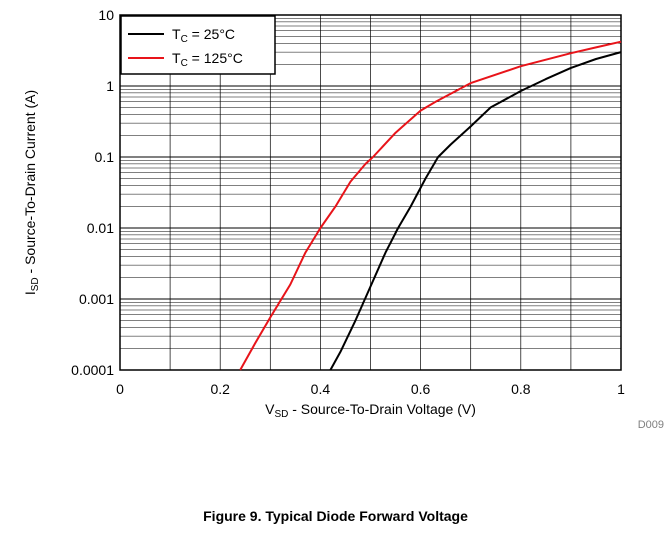 The width and height of the screenshot is (671, 540). I want to click on y-tick-label: 0.01, so click(100, 228).